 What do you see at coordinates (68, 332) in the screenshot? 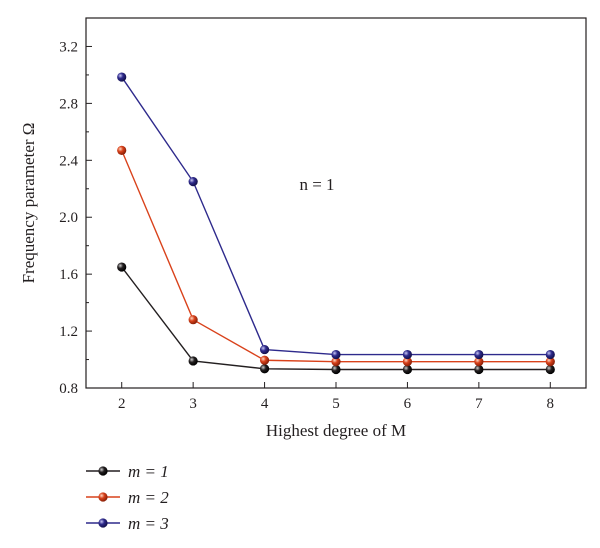
I see `y-tick-label: 1.2` at bounding box center [68, 332].